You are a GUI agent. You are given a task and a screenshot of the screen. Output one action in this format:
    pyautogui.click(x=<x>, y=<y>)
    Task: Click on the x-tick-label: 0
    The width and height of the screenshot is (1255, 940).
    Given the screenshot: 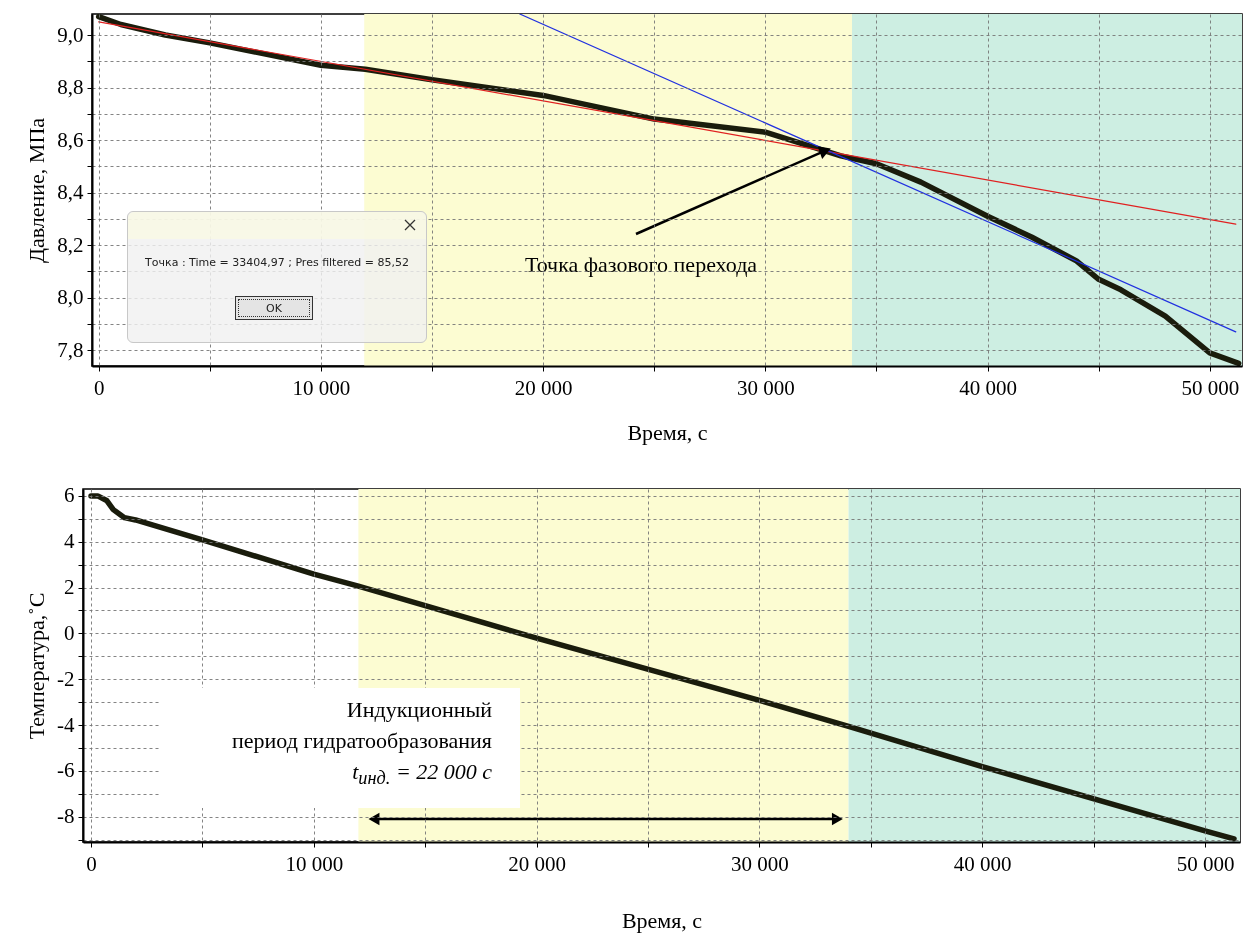 What is the action you would take?
    pyautogui.click(x=99, y=387)
    